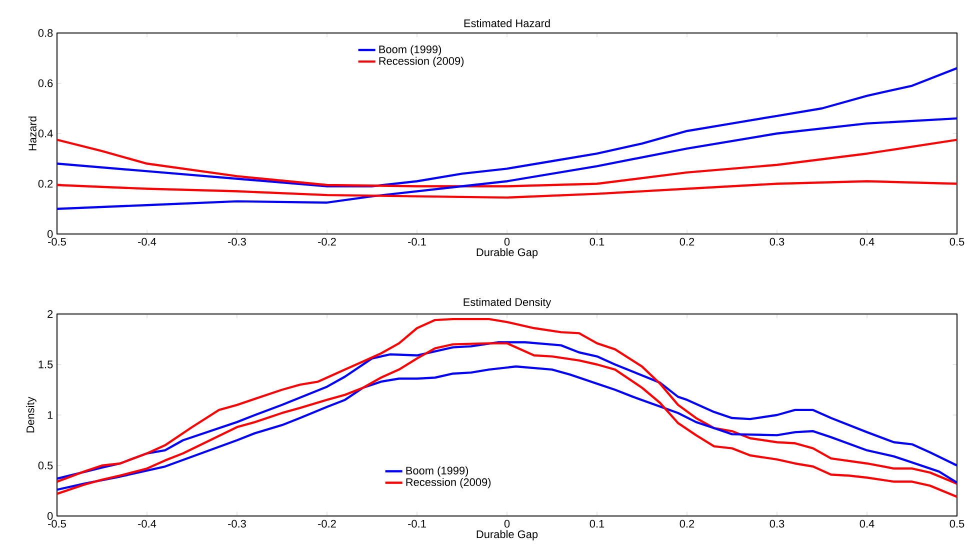 The height and width of the screenshot is (554, 972). I want to click on y-tick-label: 0.6, so click(45, 83).